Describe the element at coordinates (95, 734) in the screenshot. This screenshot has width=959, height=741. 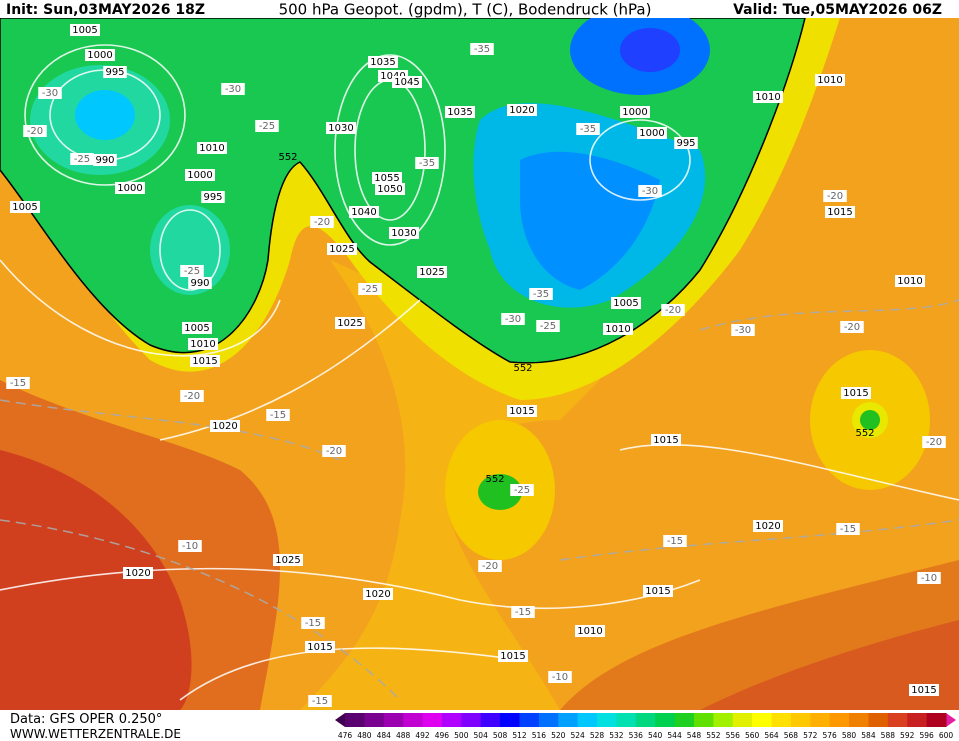
I see `website: WWW.WETTERZENTRALE.DE` at that location.